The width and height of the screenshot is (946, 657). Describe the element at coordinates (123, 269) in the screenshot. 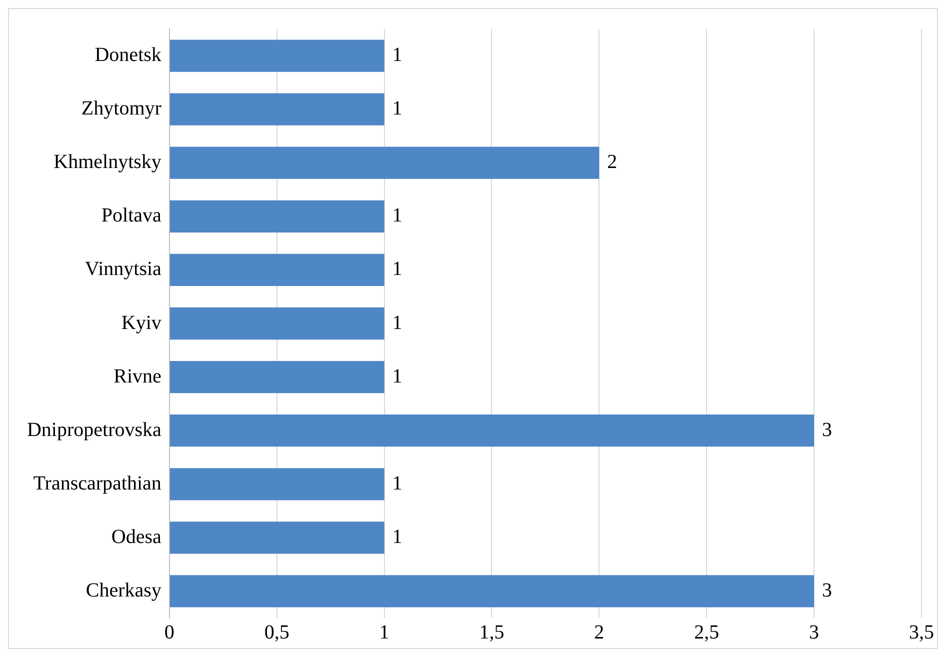

I see `y-tick-label: Vinnytsia` at that location.